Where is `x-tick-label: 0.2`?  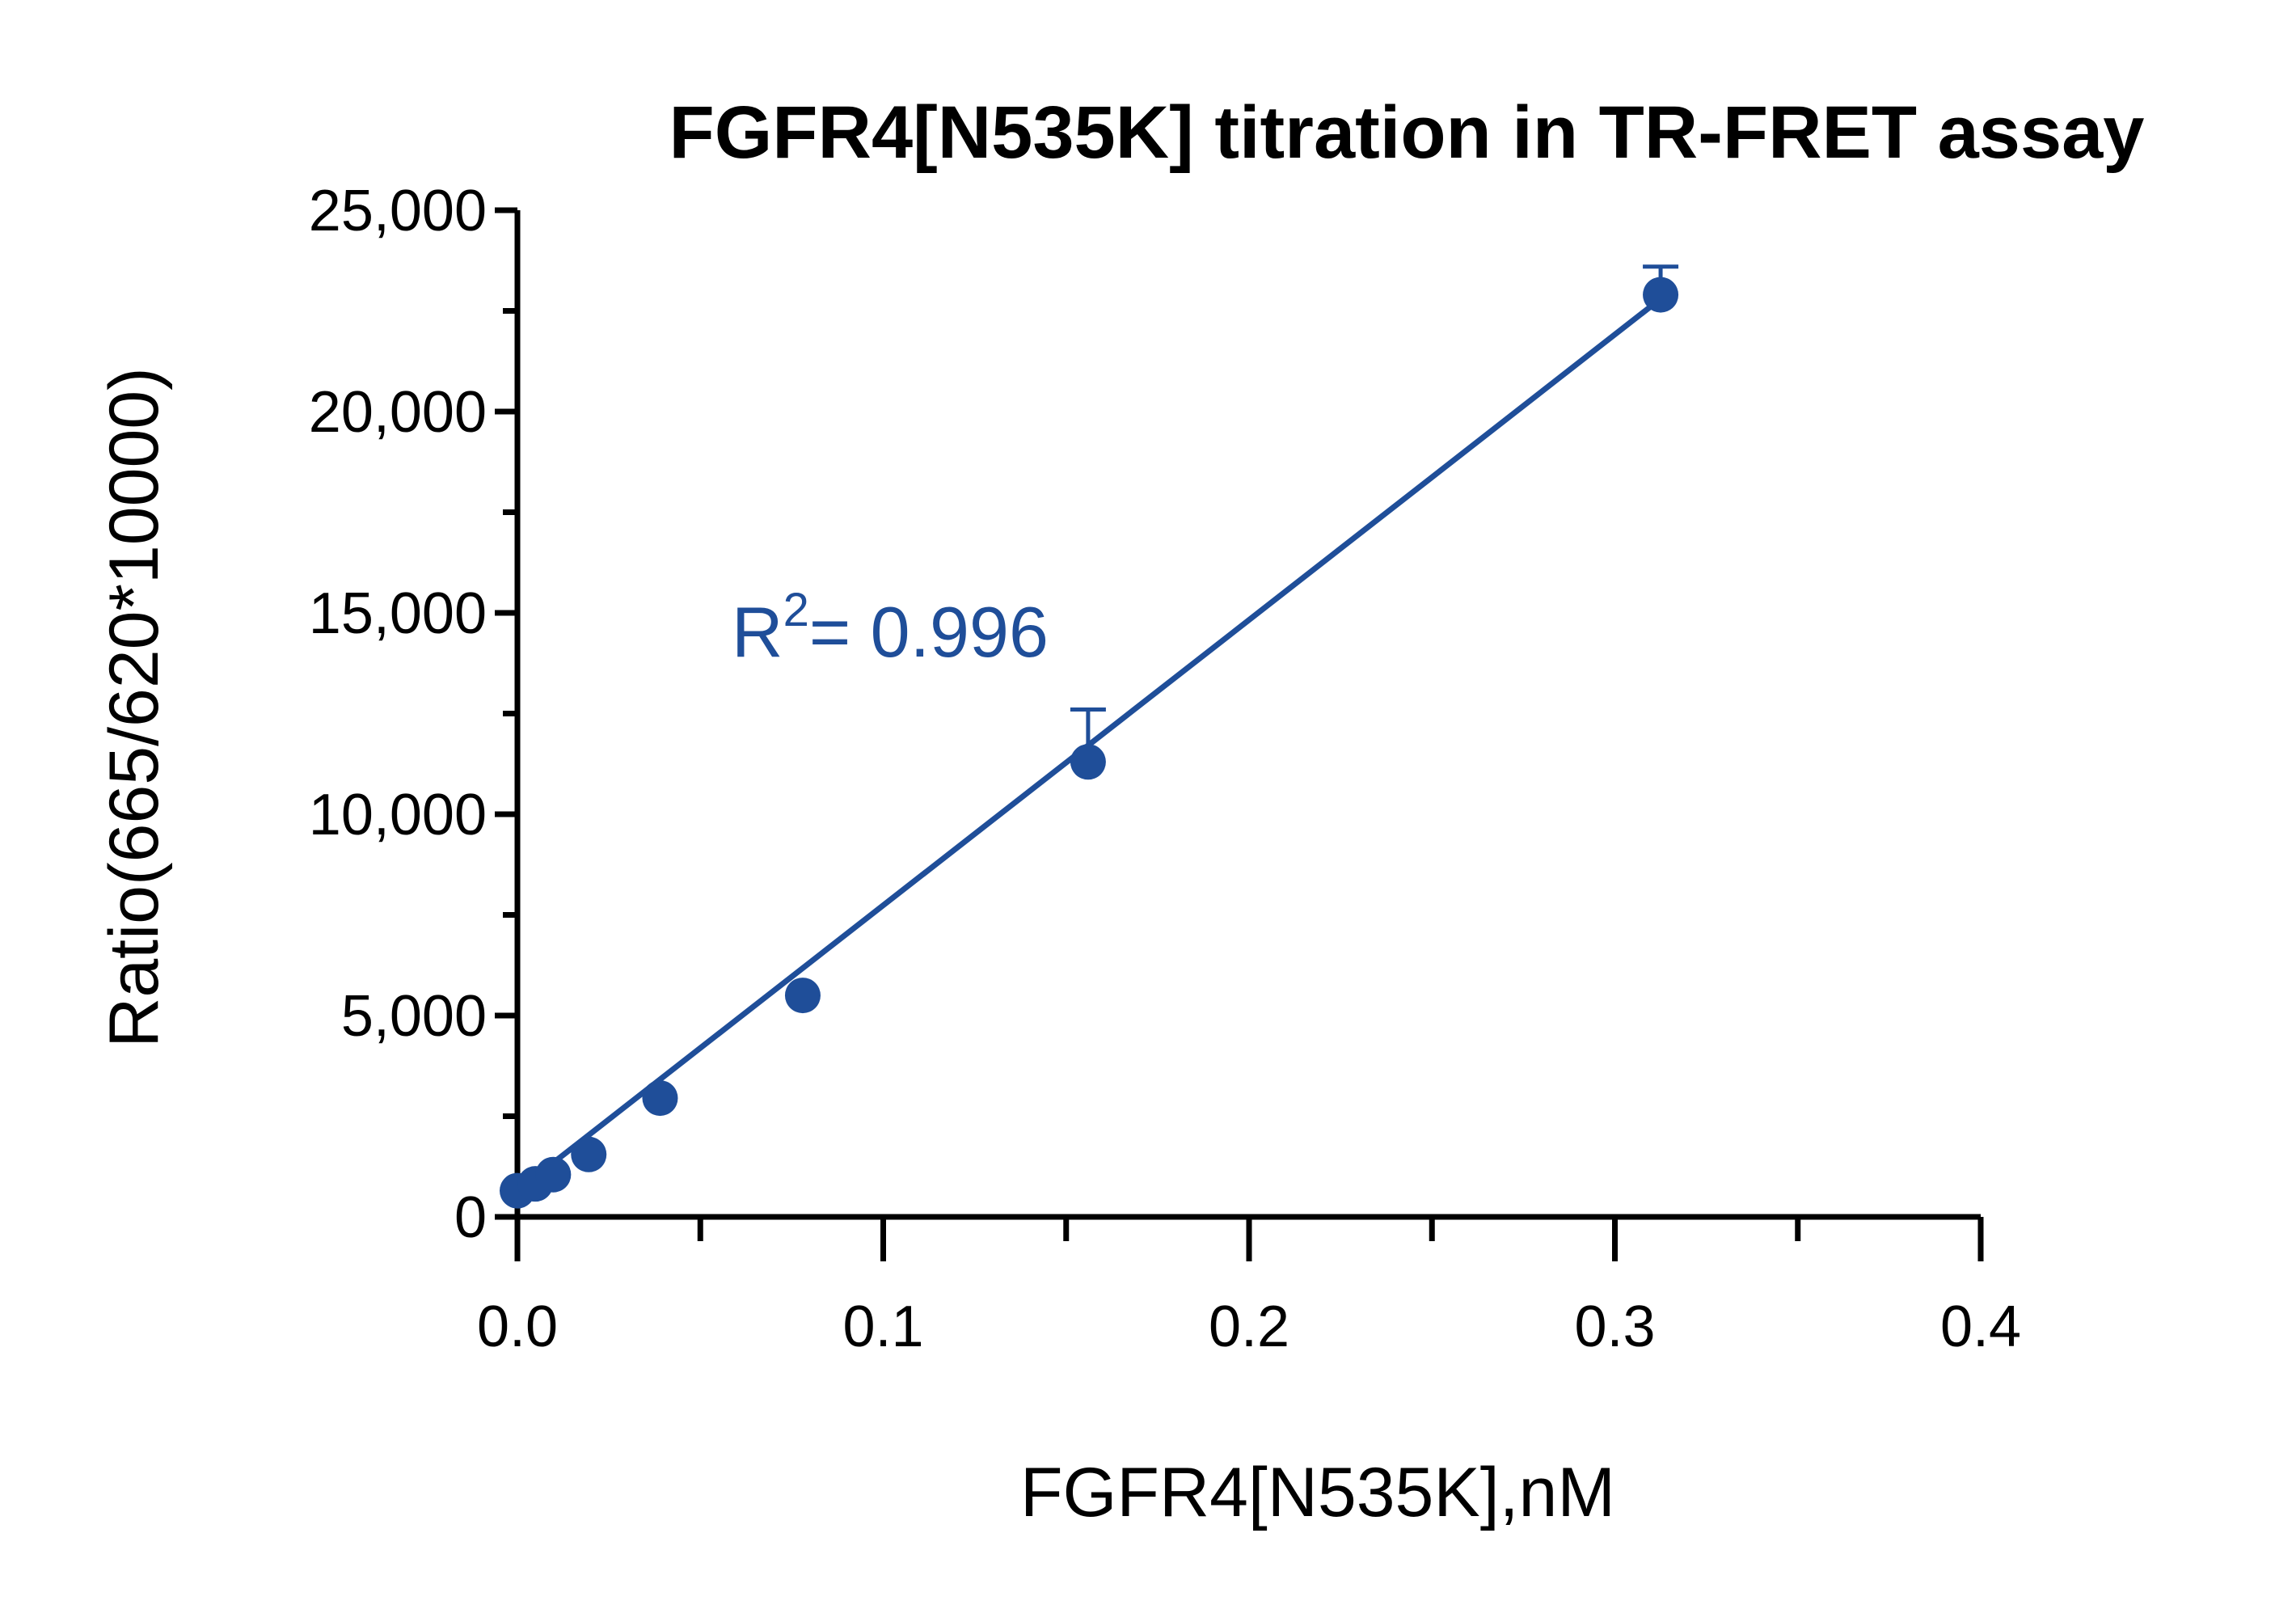
x-tick-label: 0.2 is located at coordinates (1249, 1327).